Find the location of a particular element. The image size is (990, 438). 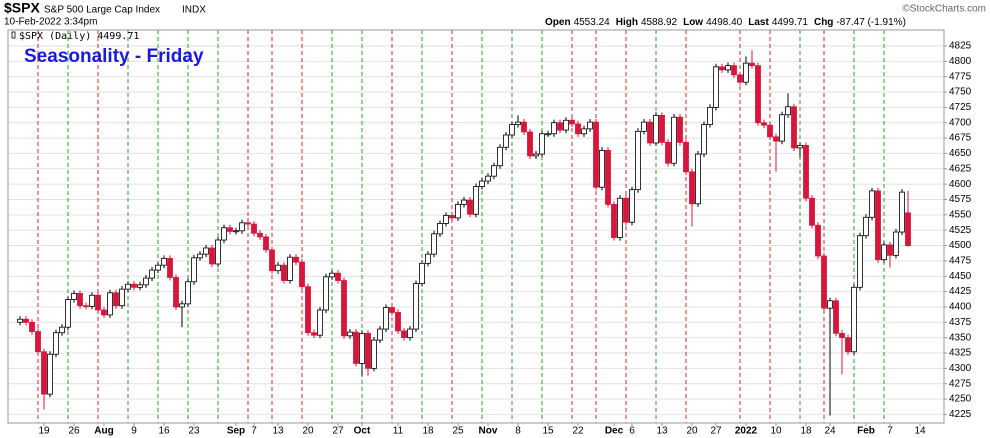

y-tick-label: 4325 is located at coordinates (960, 353).